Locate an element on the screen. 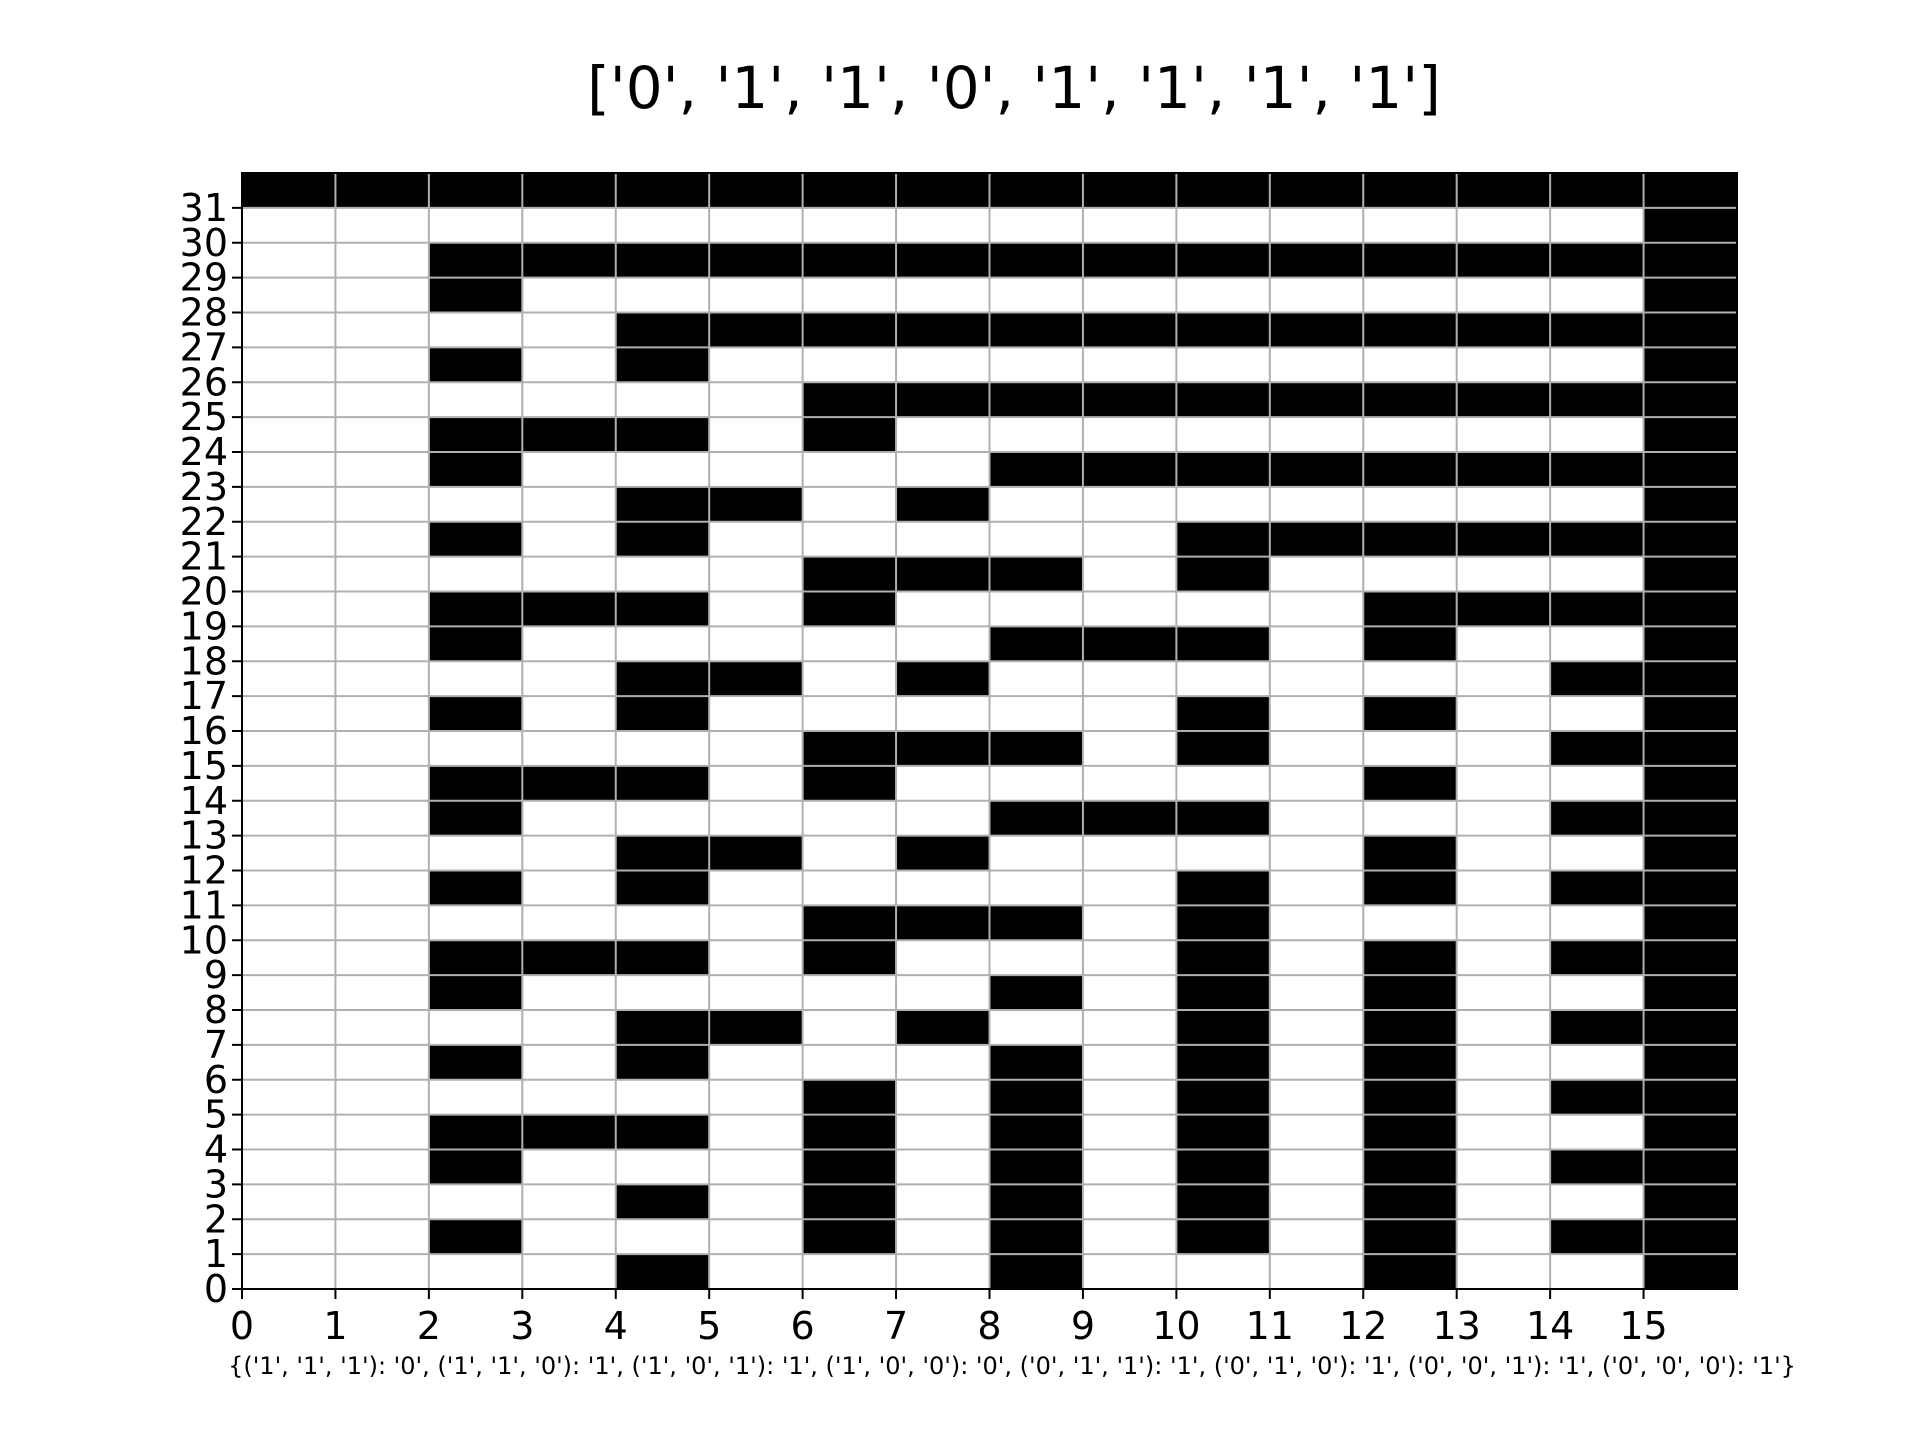 The width and height of the screenshot is (1920, 1440). x-tick-label: 2 is located at coordinates (429, 1326).